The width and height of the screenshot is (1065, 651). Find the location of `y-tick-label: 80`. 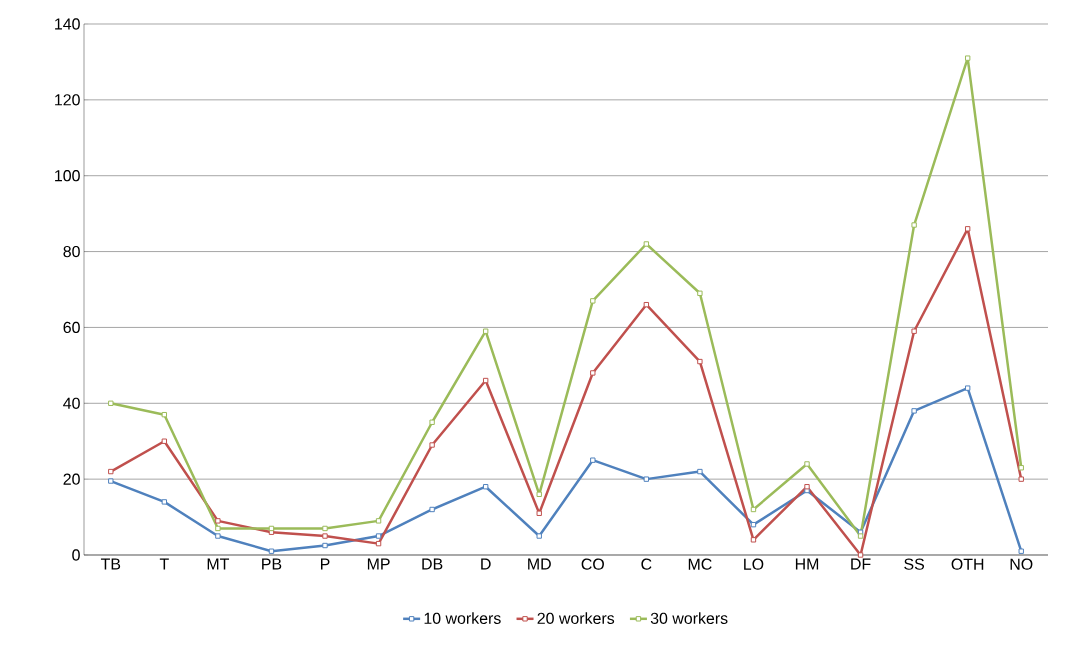

y-tick-label: 80 is located at coordinates (71, 251).